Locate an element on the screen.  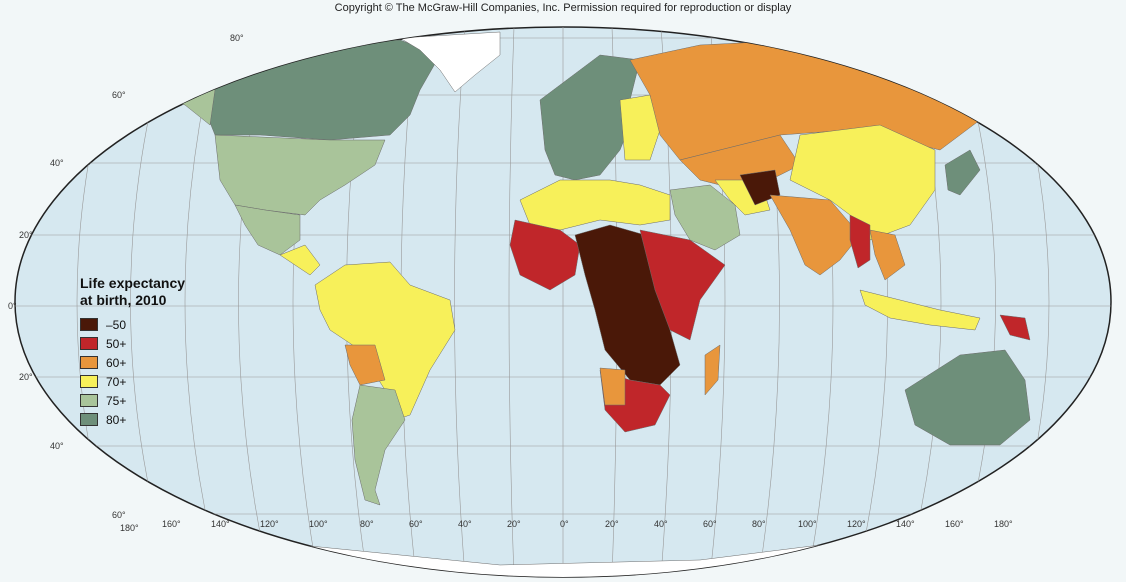
legend-item: –50 is located at coordinates (132, 324).